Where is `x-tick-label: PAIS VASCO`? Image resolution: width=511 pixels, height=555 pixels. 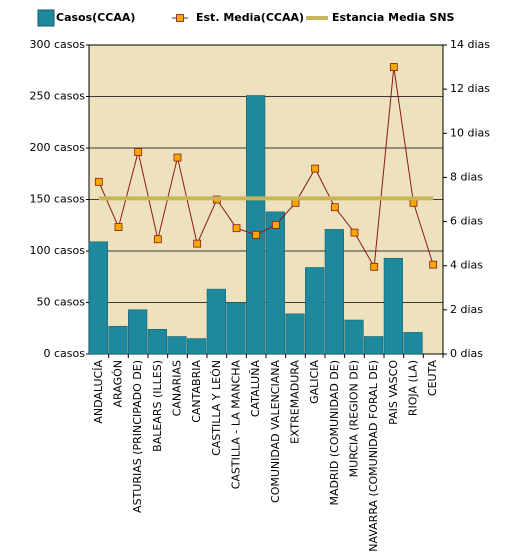
x-tick-label: PAIS VASCO is located at coordinates (393, 392).